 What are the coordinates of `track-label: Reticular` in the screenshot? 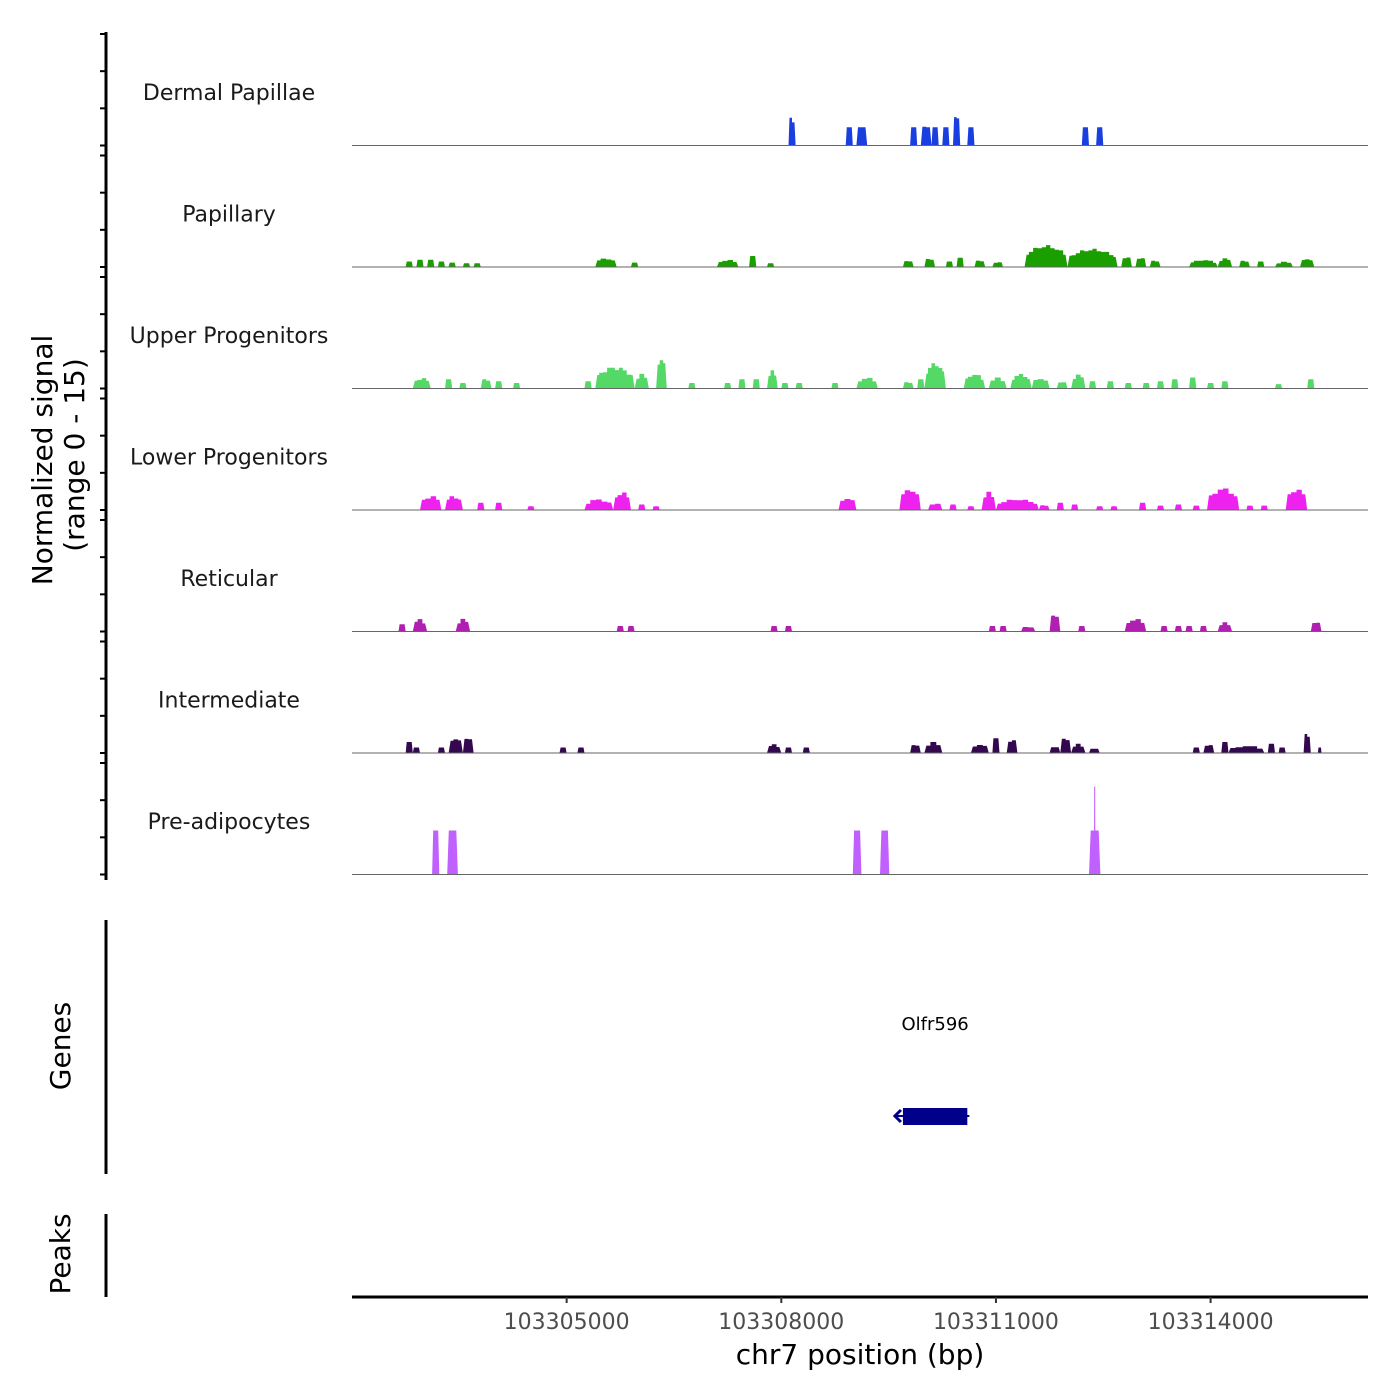 It's located at (229, 579).